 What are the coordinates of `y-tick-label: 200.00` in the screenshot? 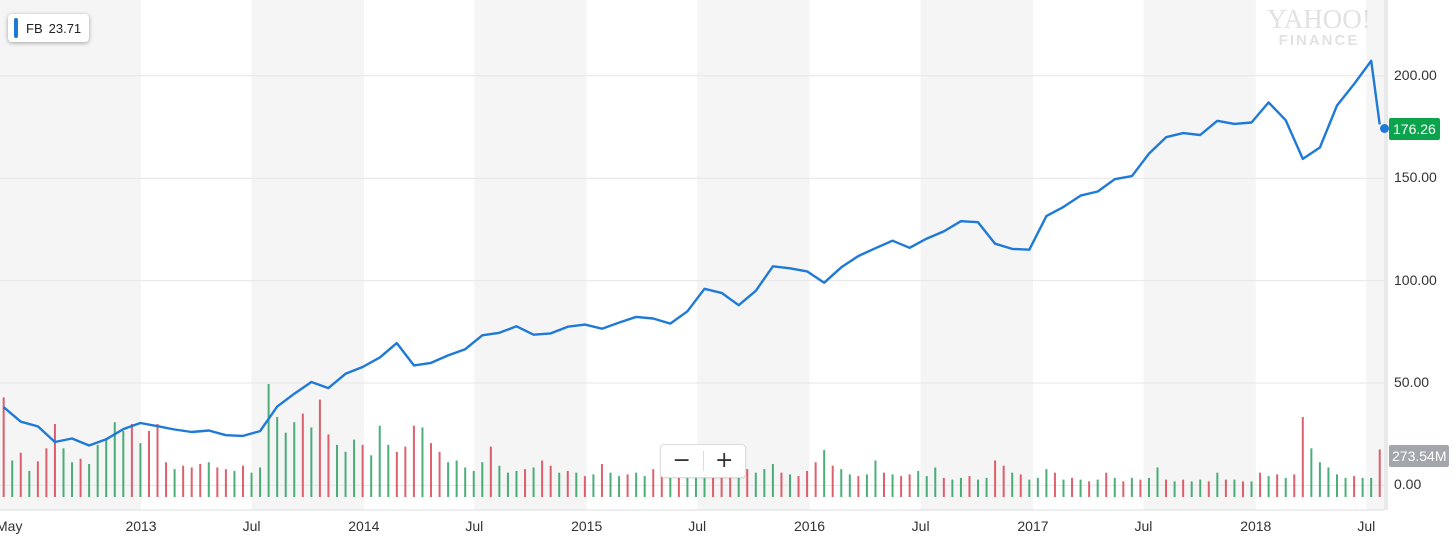 It's located at (1415, 74).